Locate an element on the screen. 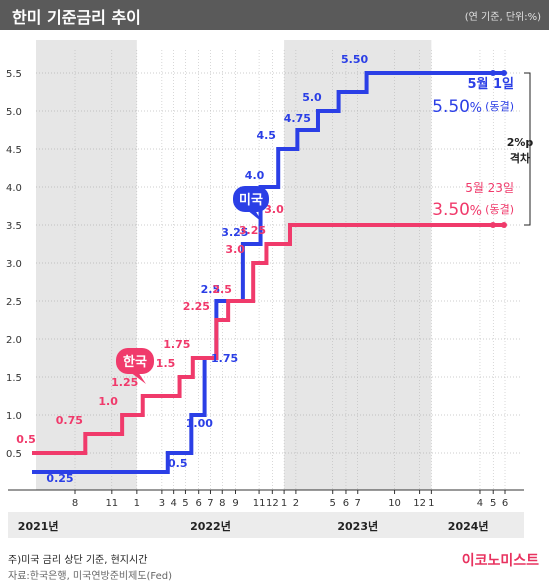 The height and width of the screenshot is (582, 549). us-status: (동결) is located at coordinates (499, 106).